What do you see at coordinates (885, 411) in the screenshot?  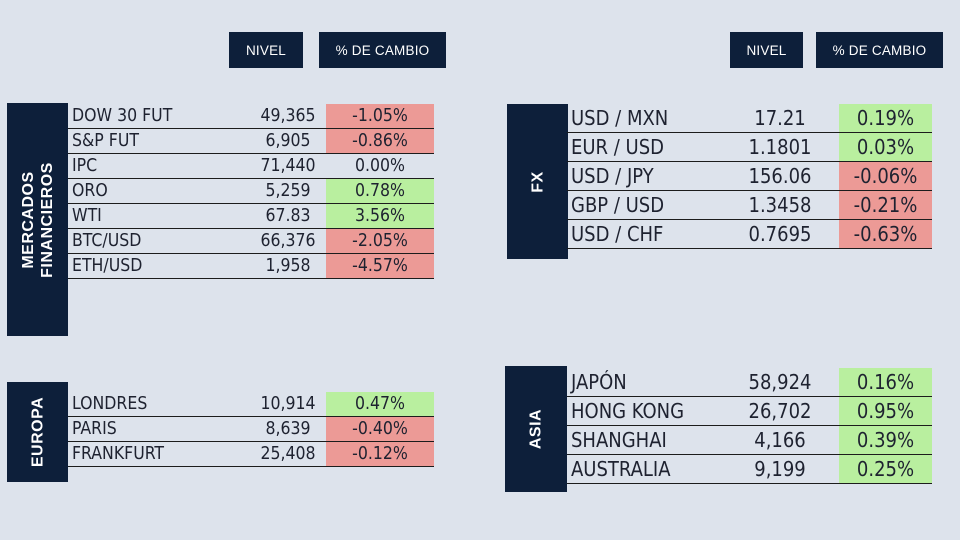 I see `asia-row-cambio: 0.95%` at bounding box center [885, 411].